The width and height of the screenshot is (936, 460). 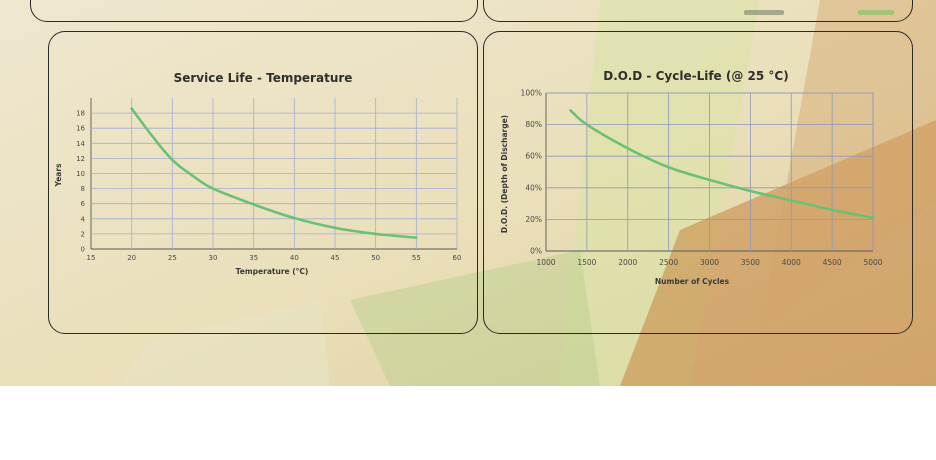 What do you see at coordinates (586, 262) in the screenshot?
I see `x-tick-label: 1500` at bounding box center [586, 262].